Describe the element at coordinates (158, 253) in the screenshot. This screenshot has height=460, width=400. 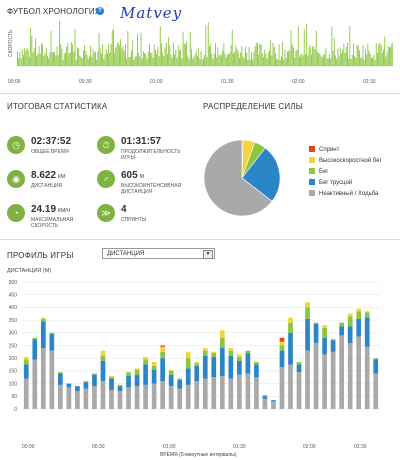
I see `metric-select: ДИСТАНЦИЯ ▼` at that location.